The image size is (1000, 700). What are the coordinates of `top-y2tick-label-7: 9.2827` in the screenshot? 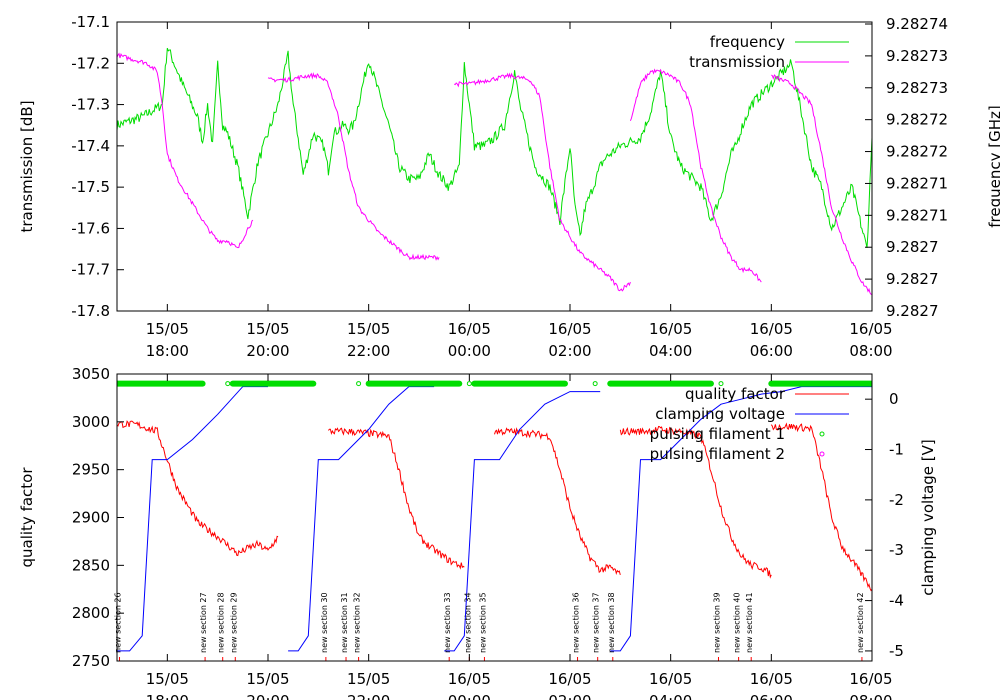 It's located at (912, 247).